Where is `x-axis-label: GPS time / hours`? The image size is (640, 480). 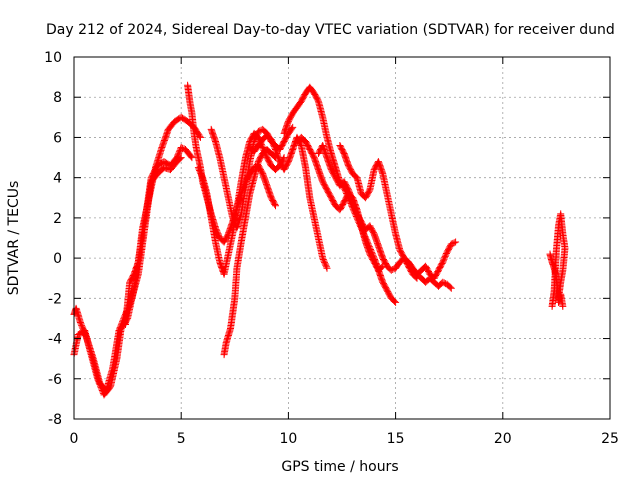 x-axis-label: GPS time / hours is located at coordinates (339, 467).